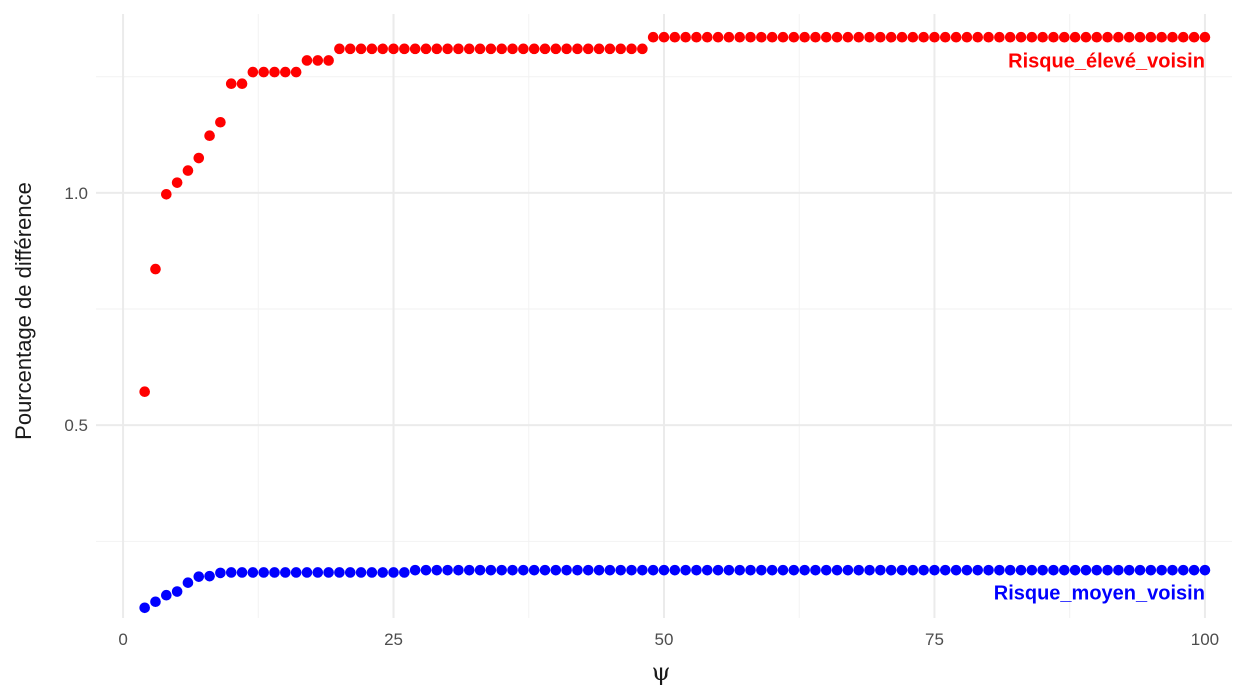  Describe the element at coordinates (23, 311) in the screenshot. I see `y-axis-label: Pourcentage de différence` at that location.